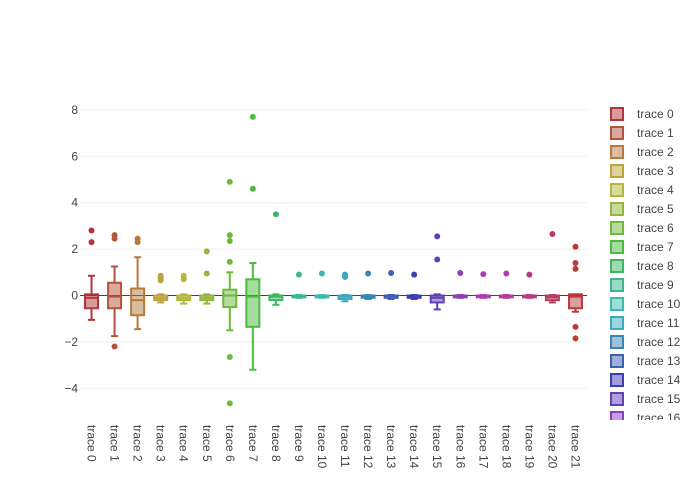  Describe the element at coordinates (645, 380) in the screenshot. I see `legend-item: trace 14` at that location.